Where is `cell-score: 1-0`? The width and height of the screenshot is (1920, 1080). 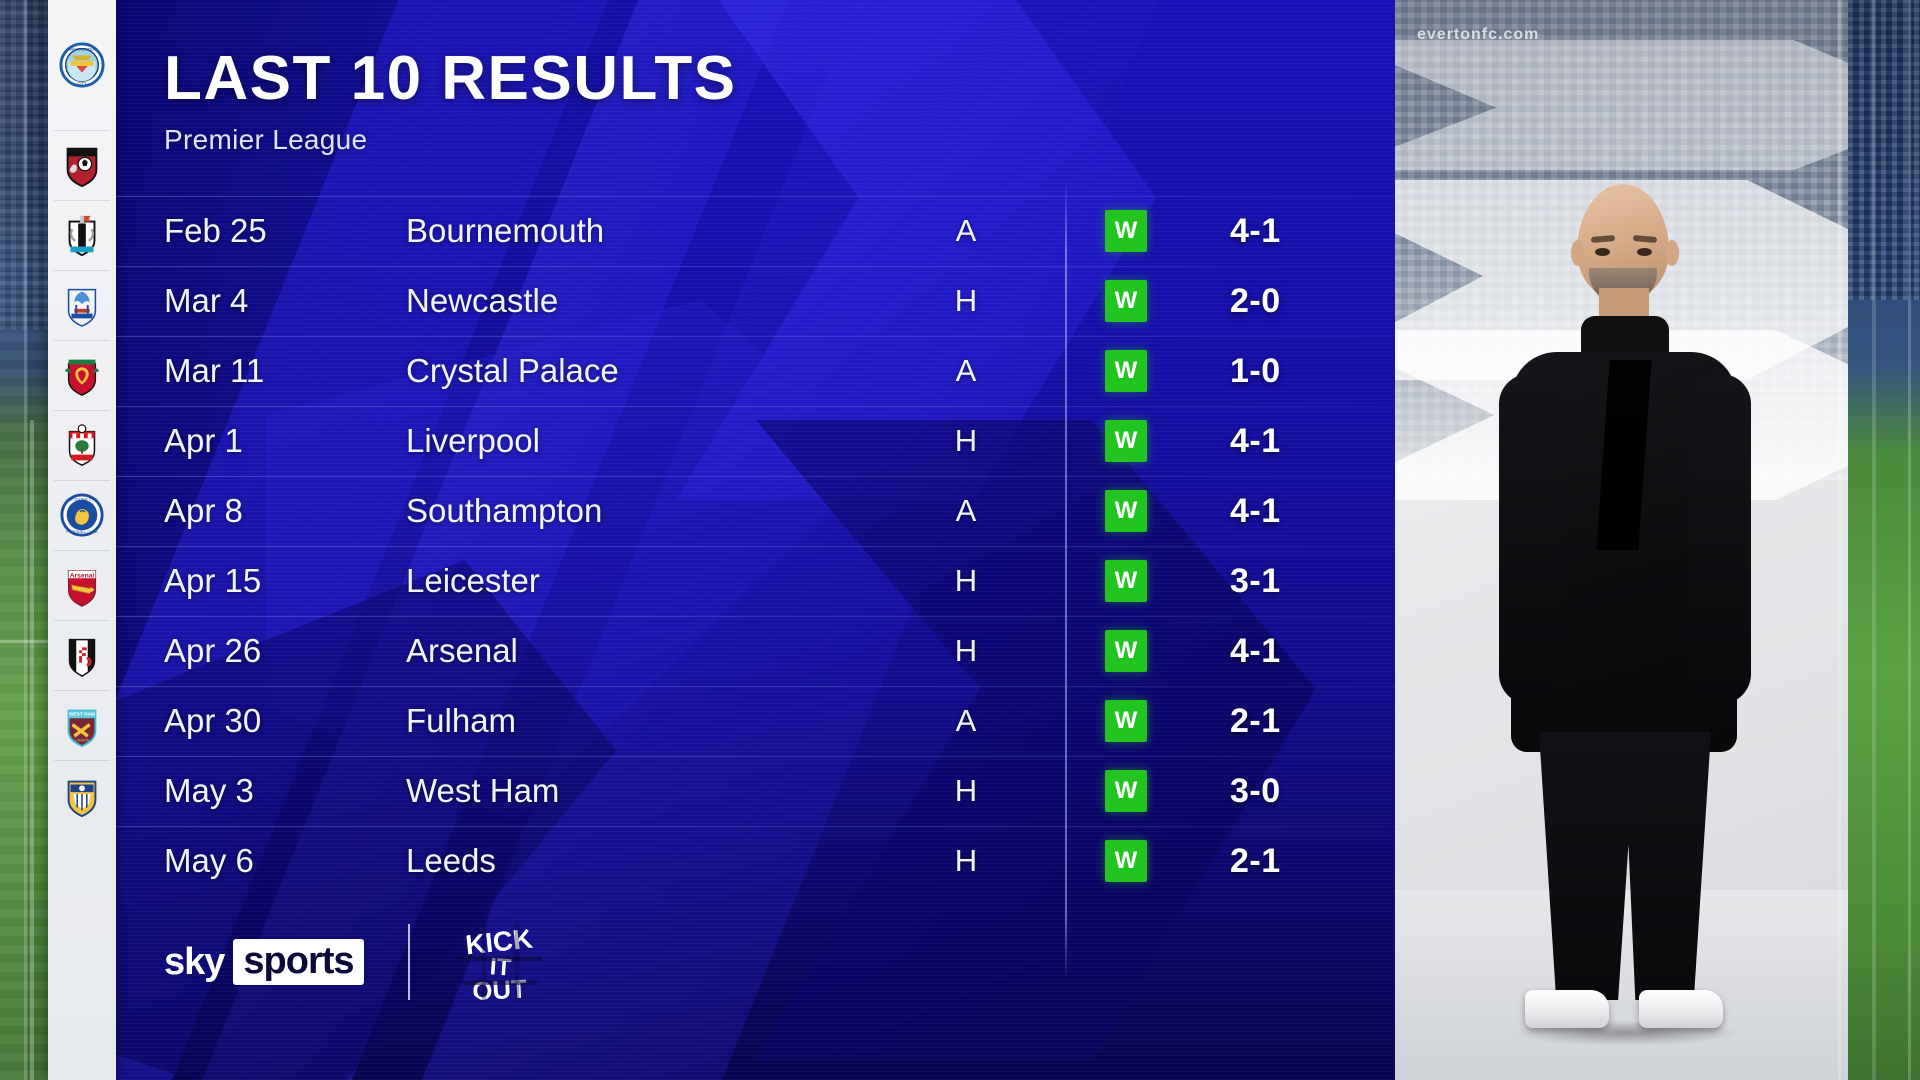 cell-score: 1-0 is located at coordinates (1255, 370).